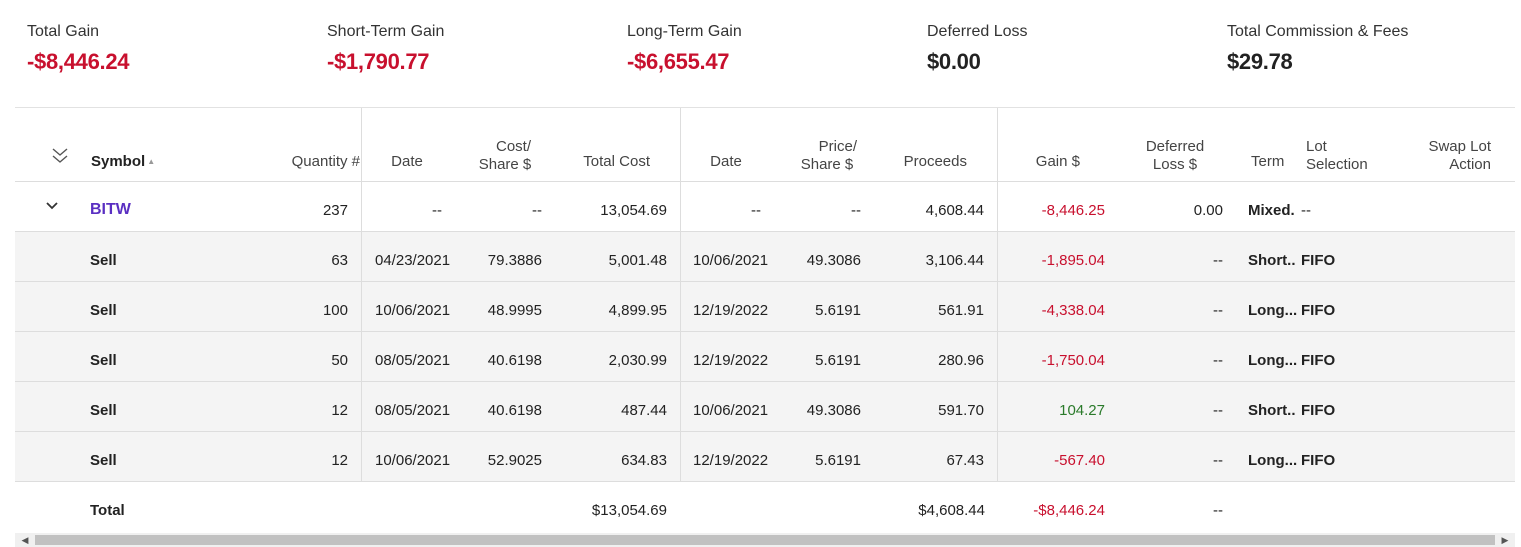  Describe the element at coordinates (123, 163) in the screenshot. I see `symbol-column-header: Symbol ▲` at that location.